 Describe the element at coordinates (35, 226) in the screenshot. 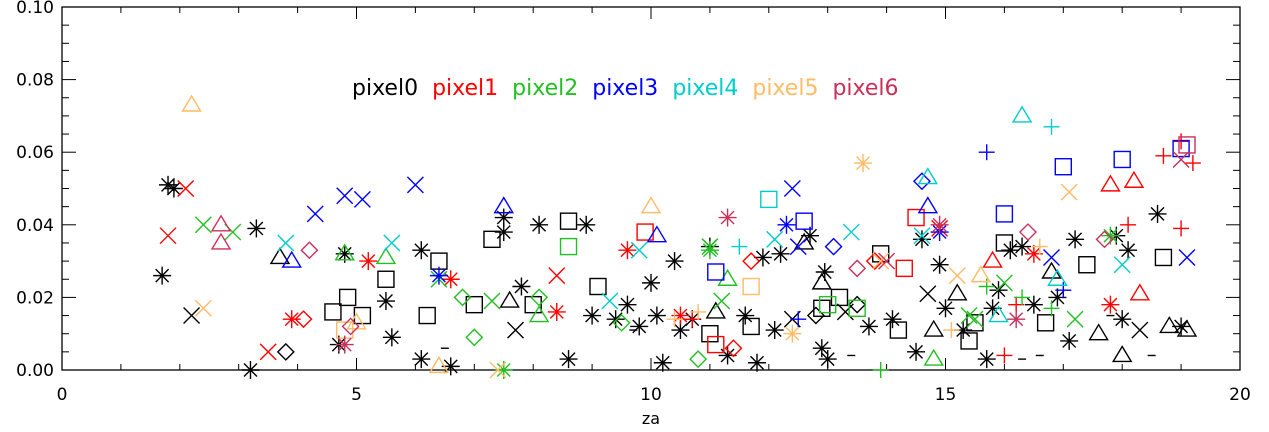

I see `y-tick-label: 0.04` at that location.